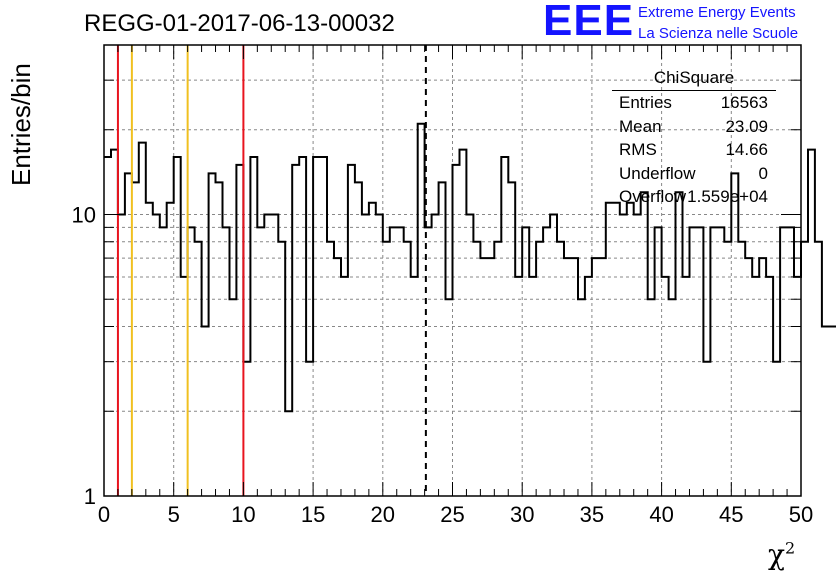  What do you see at coordinates (589, 22) in the screenshot?
I see `eee-logo: EEE` at bounding box center [589, 22].